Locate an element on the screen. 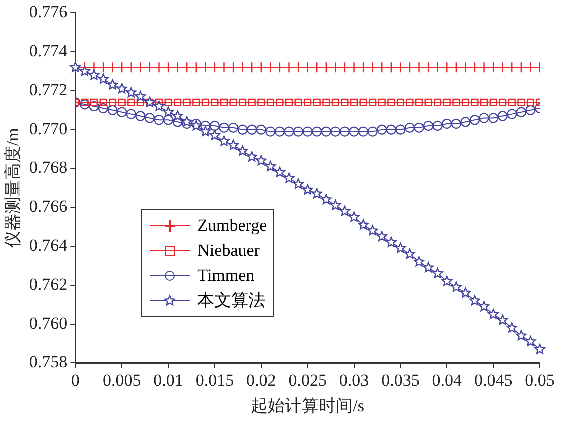 Image resolution: width=570 pixels, height=421 pixels. legend-label: Niebauer is located at coordinates (229, 251).